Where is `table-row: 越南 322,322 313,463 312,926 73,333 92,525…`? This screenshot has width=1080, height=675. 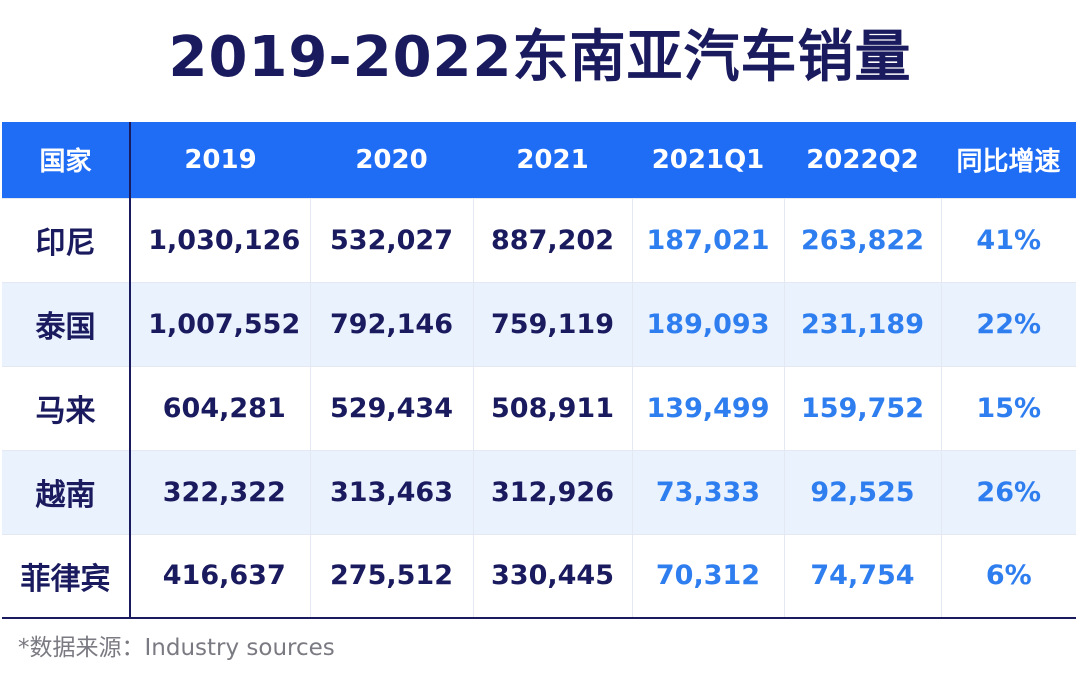
table-row: 越南 322,322 313,463 312,926 73,333 92,525… is located at coordinates (539, 491).